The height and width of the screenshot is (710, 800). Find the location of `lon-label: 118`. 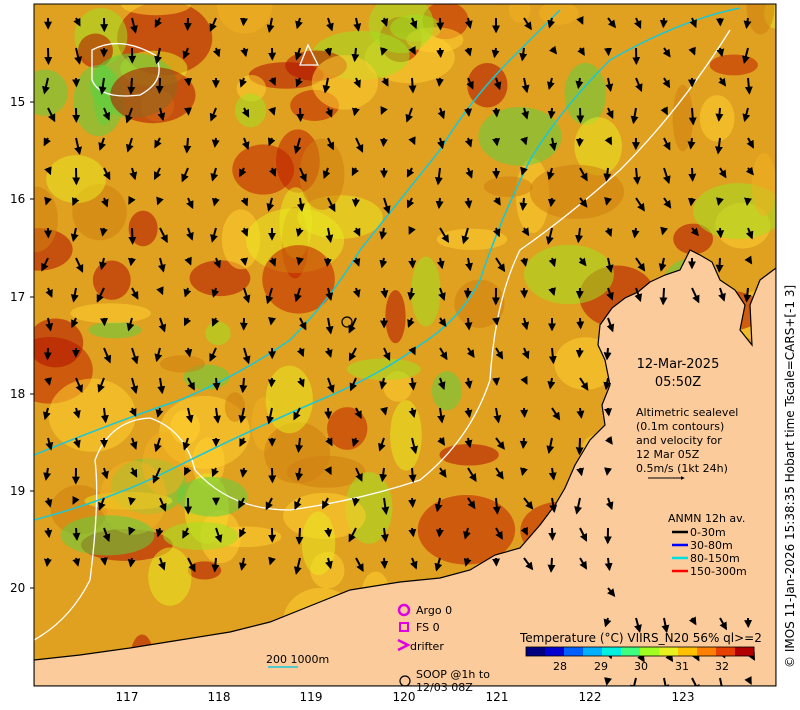

lon-label: 118 is located at coordinates (219, 697).